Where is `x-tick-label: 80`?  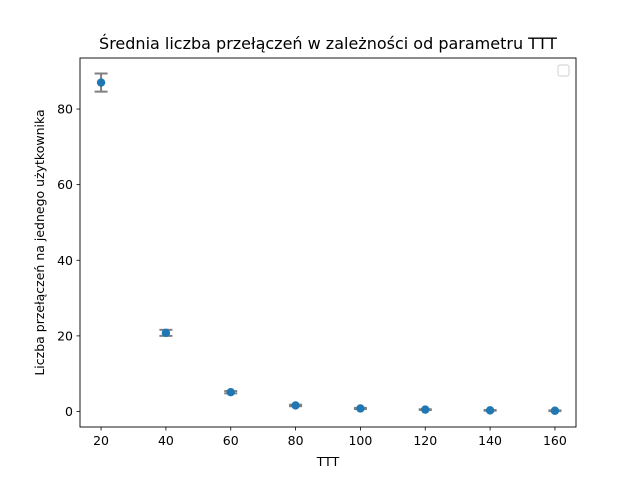
x-tick-label: 80 is located at coordinates (296, 440).